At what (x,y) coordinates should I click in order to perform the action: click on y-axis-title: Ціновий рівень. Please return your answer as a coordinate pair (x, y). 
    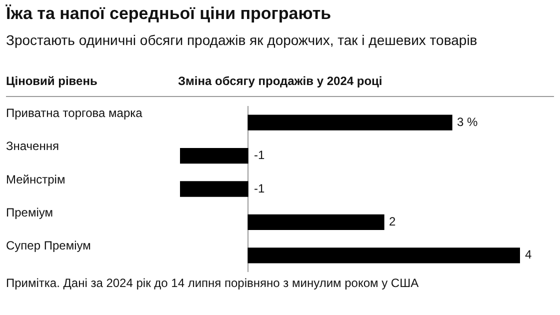
    Looking at the image, I should click on (52, 81).